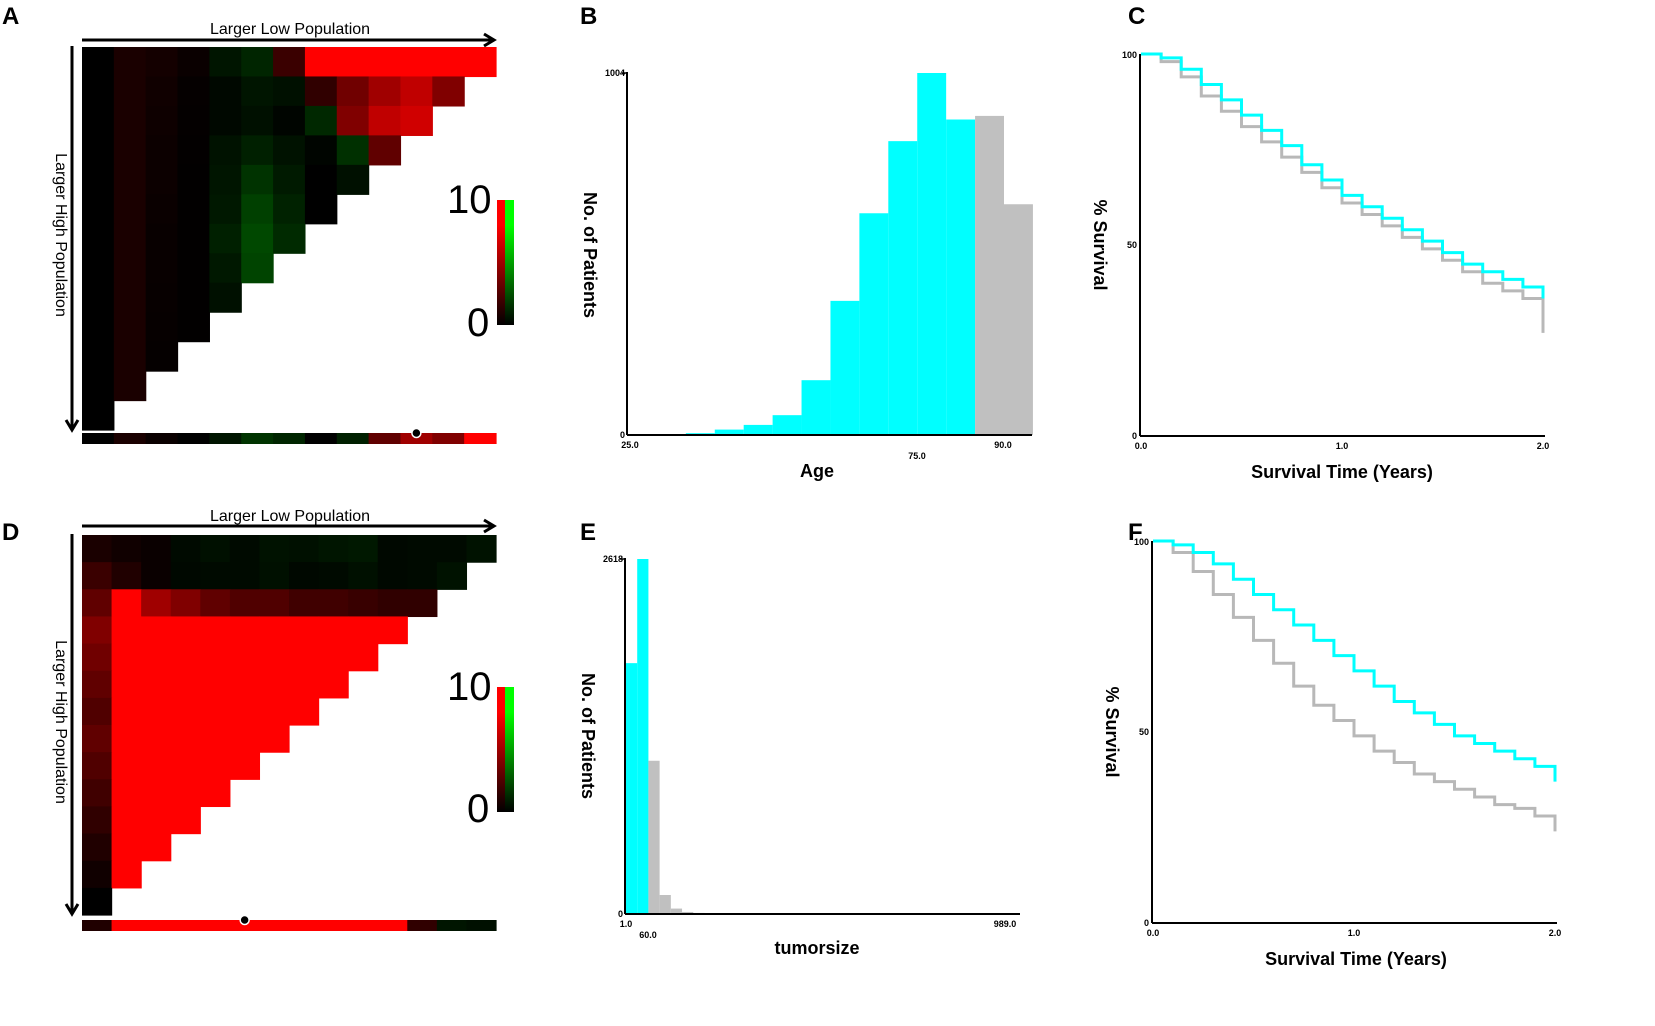  Describe the element at coordinates (1555, 933) in the screenshot. I see `x-tick-f-2: 2.0` at that location.